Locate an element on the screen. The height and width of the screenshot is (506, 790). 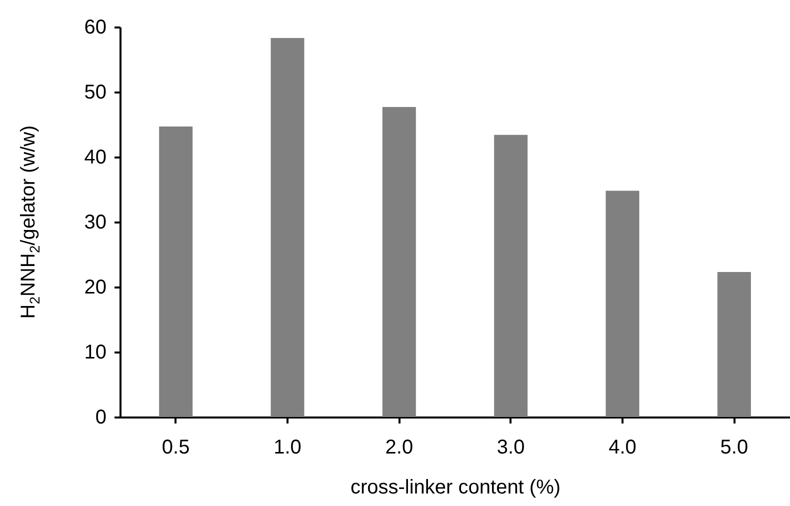
x-tick-label: 0.5 is located at coordinates (176, 447).